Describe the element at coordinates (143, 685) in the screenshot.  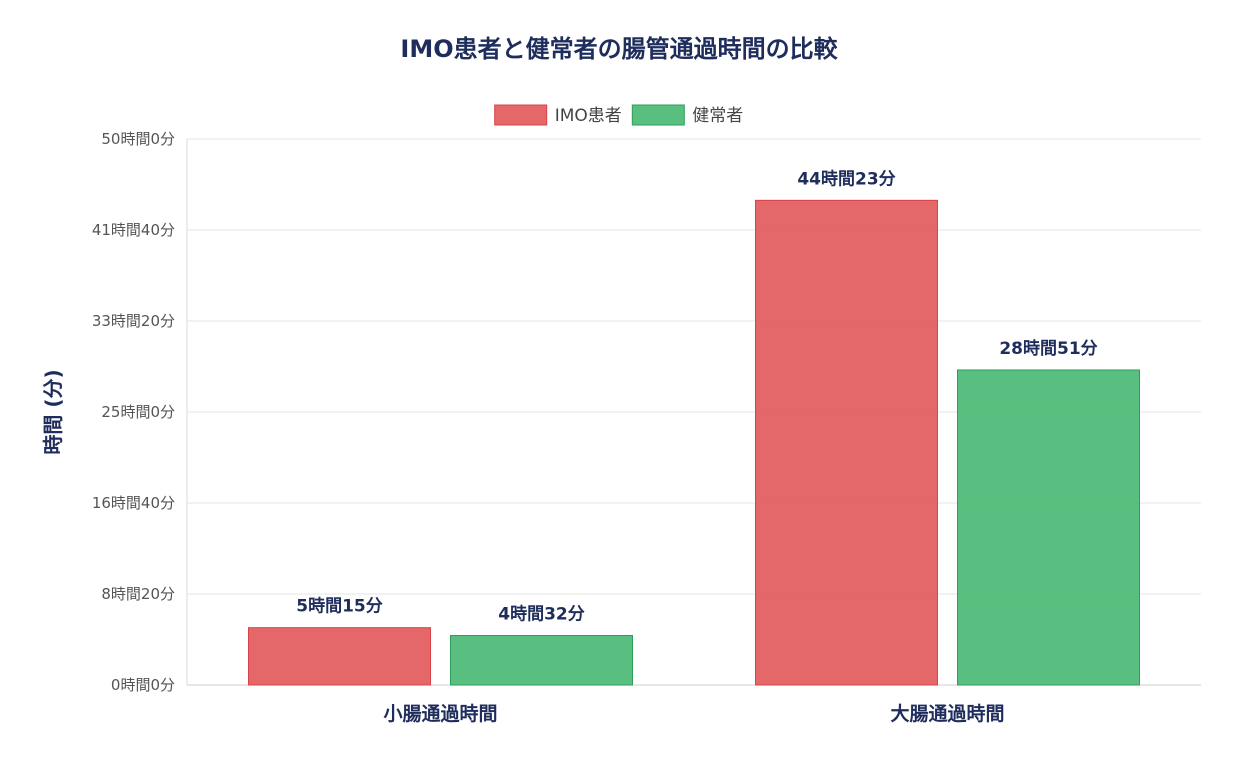
I see `y-tick-label: 0時間0分` at that location.